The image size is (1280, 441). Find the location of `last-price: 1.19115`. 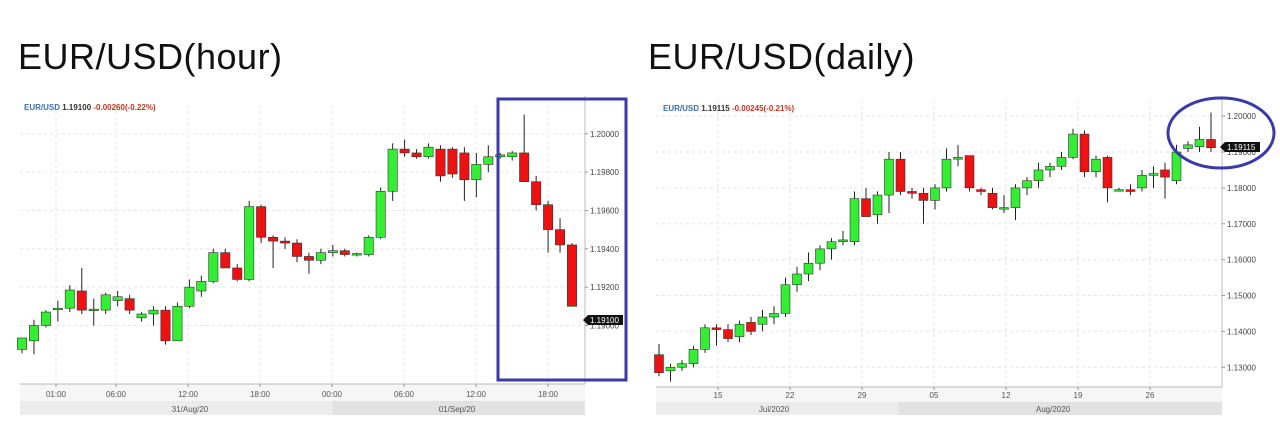

last-price: 1.19115 is located at coordinates (716, 108).